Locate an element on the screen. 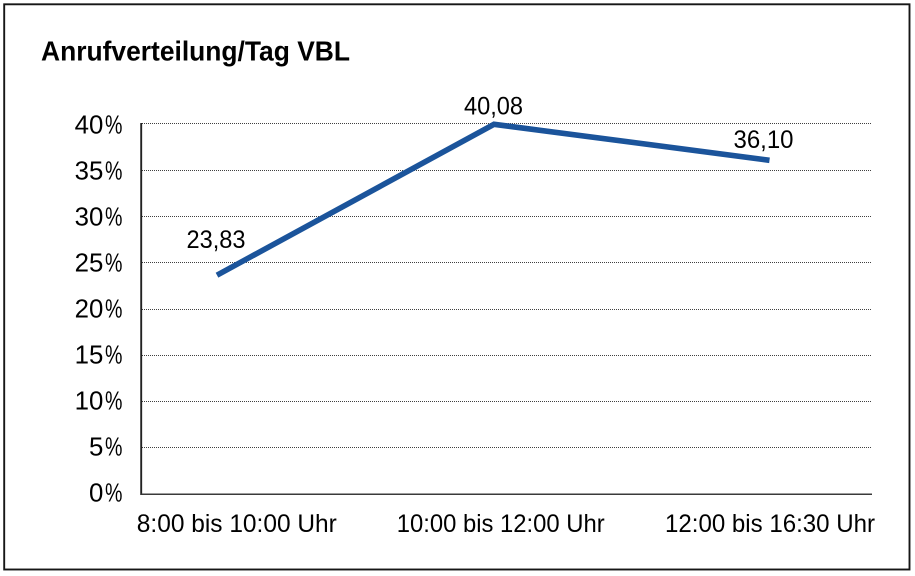 This screenshot has width=915, height=576. svg-text: 25 is located at coordinates (89, 264).